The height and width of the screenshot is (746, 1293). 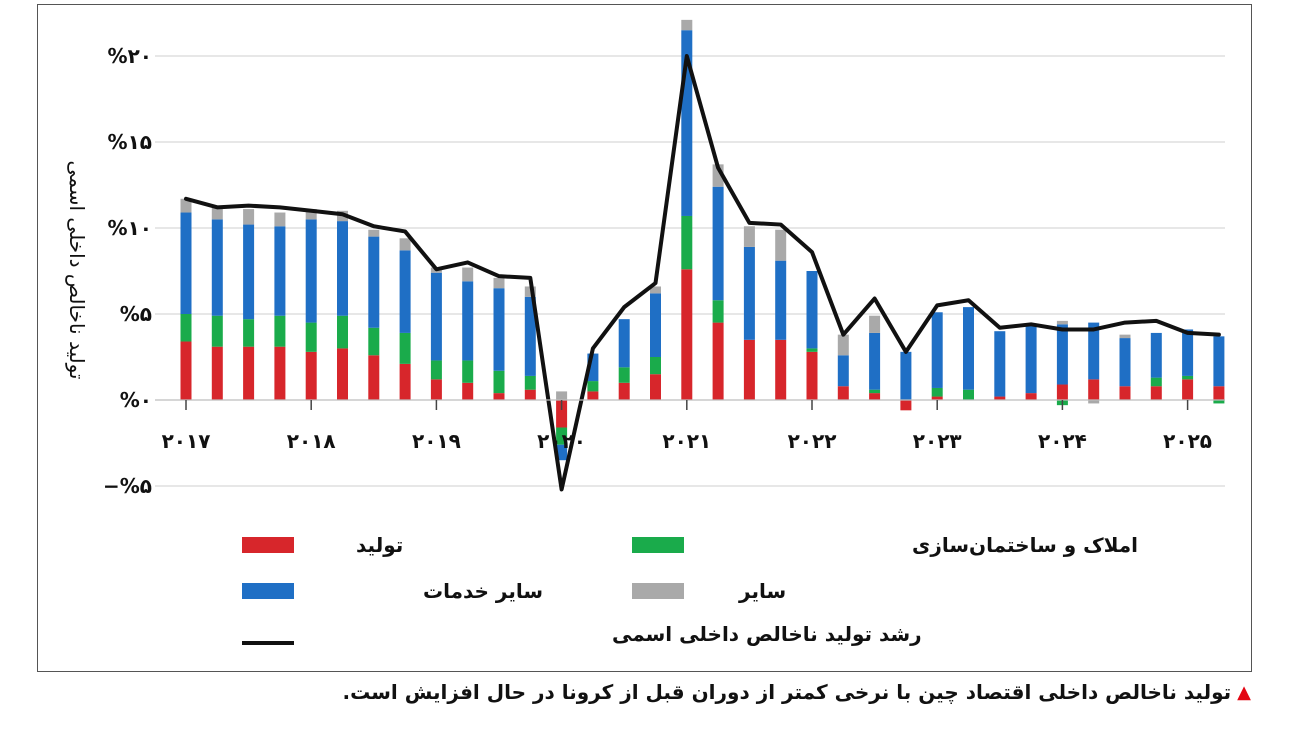 I want to click on legend-label: سایر, so click(x=762, y=591).